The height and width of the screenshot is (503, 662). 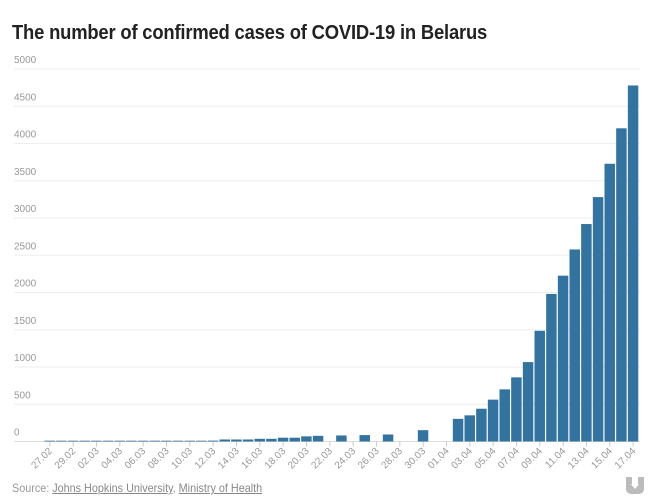 I want to click on bar-15.03, so click(x=248, y=440).